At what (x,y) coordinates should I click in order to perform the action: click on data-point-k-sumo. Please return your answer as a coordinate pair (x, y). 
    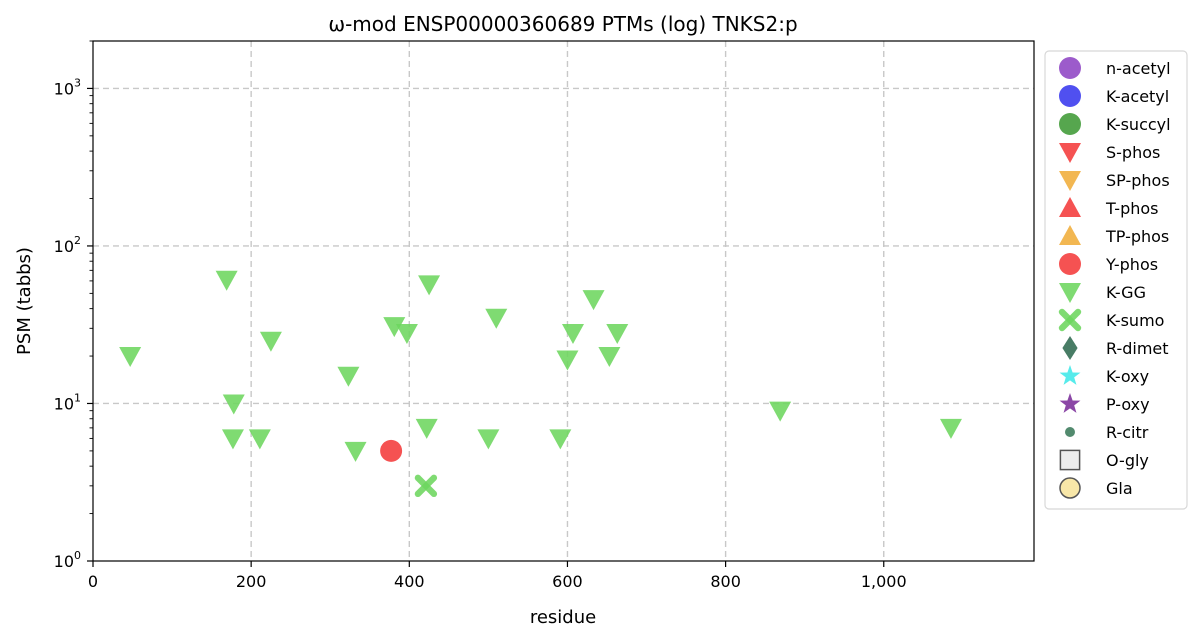
    Looking at the image, I should click on (426, 486).